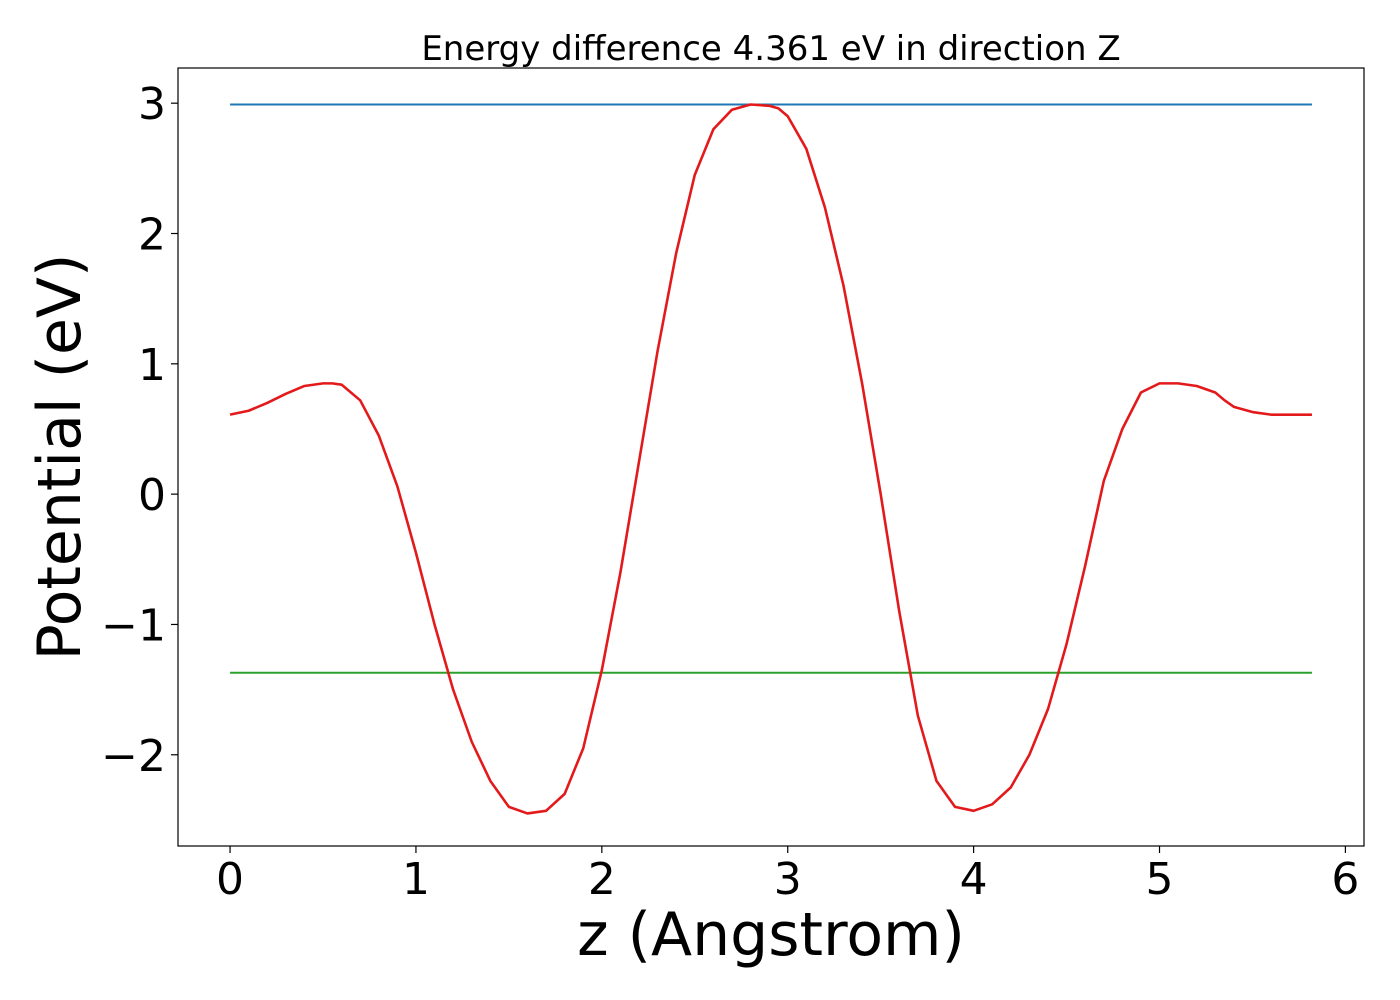  I want to click on x-tick-label: 5, so click(1160, 879).